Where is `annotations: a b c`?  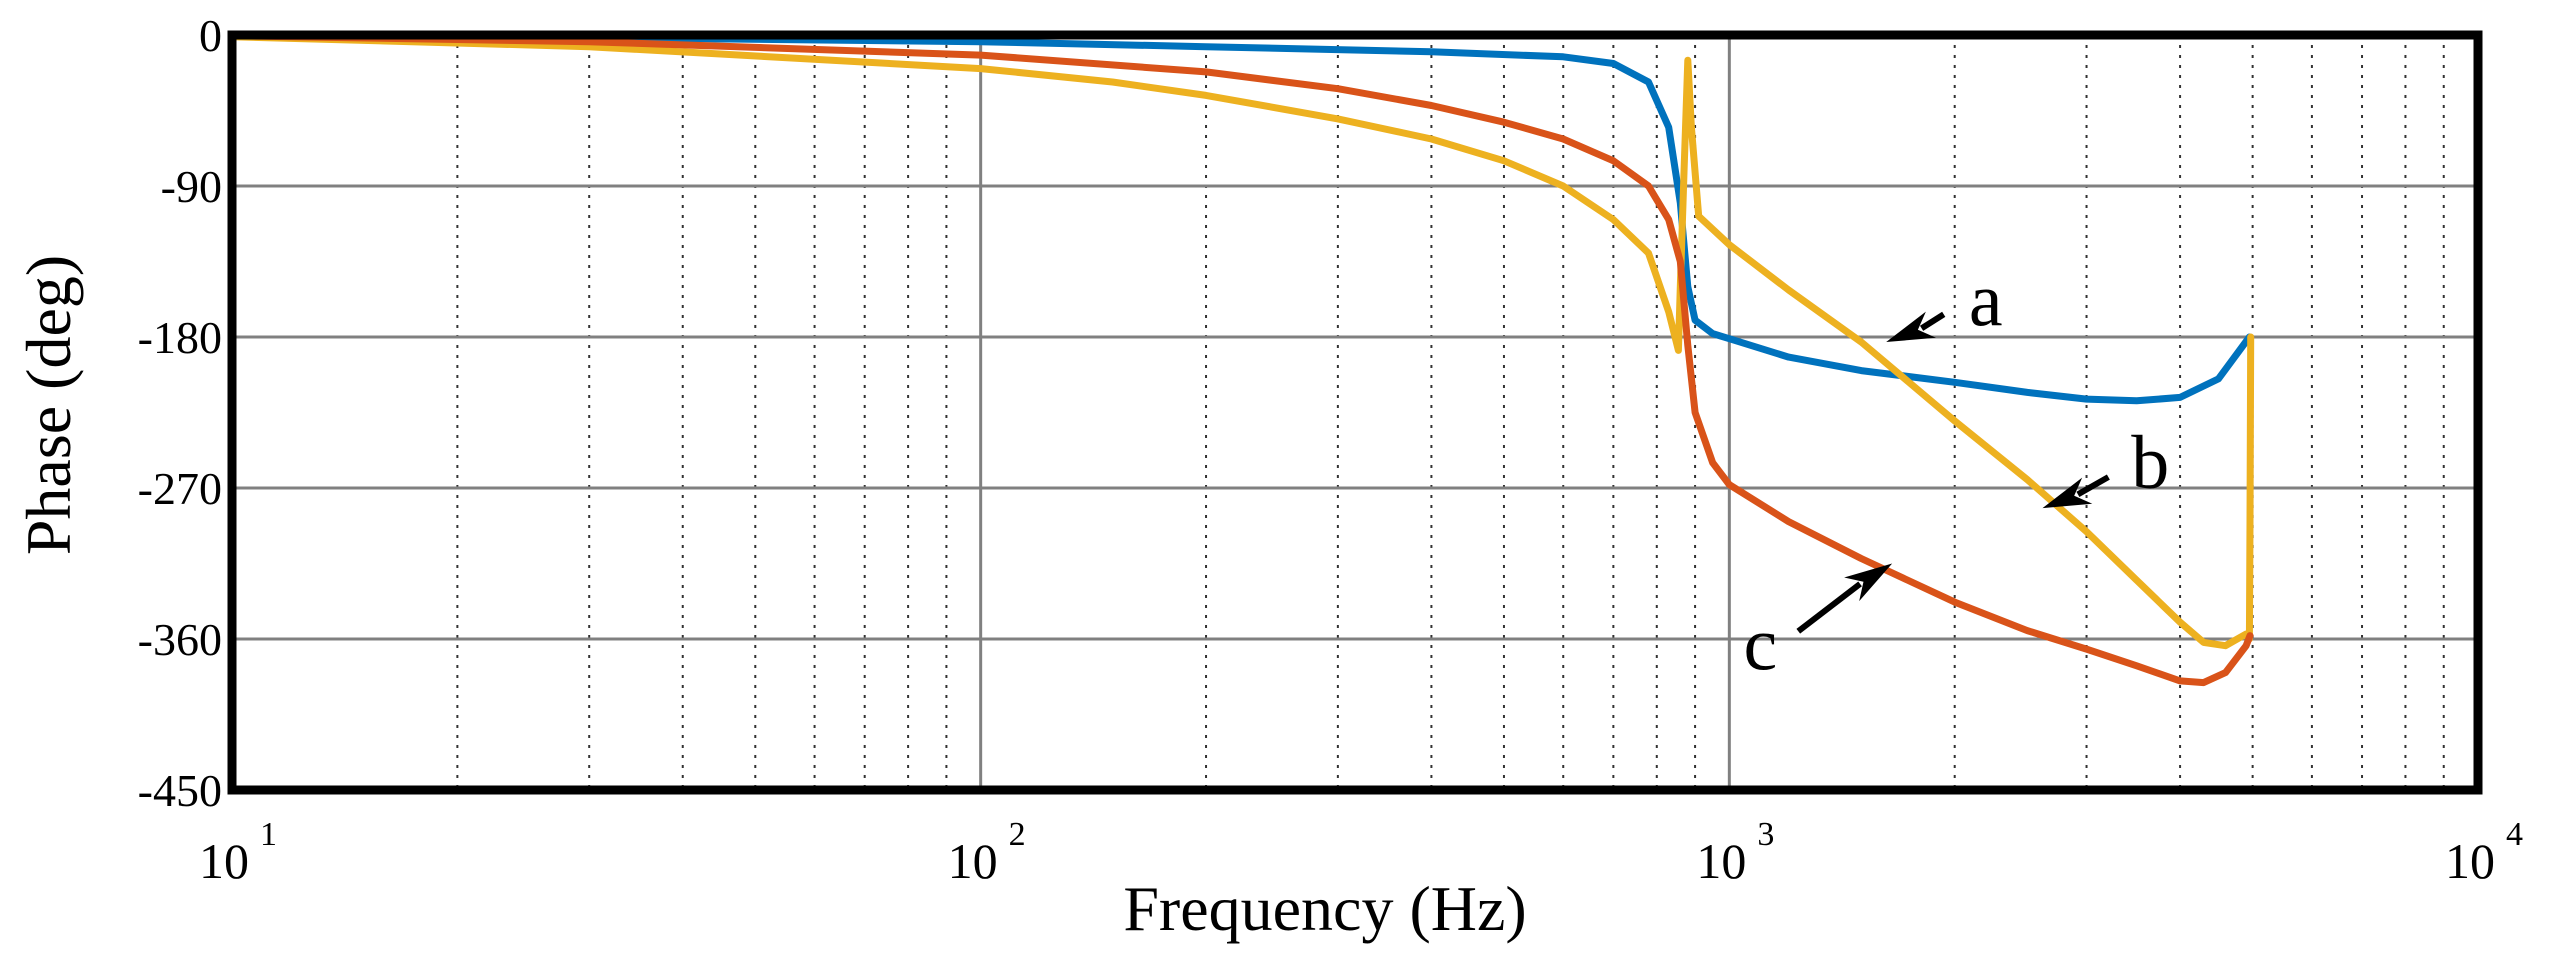
annotations: a b c is located at coordinates (1956, 472).